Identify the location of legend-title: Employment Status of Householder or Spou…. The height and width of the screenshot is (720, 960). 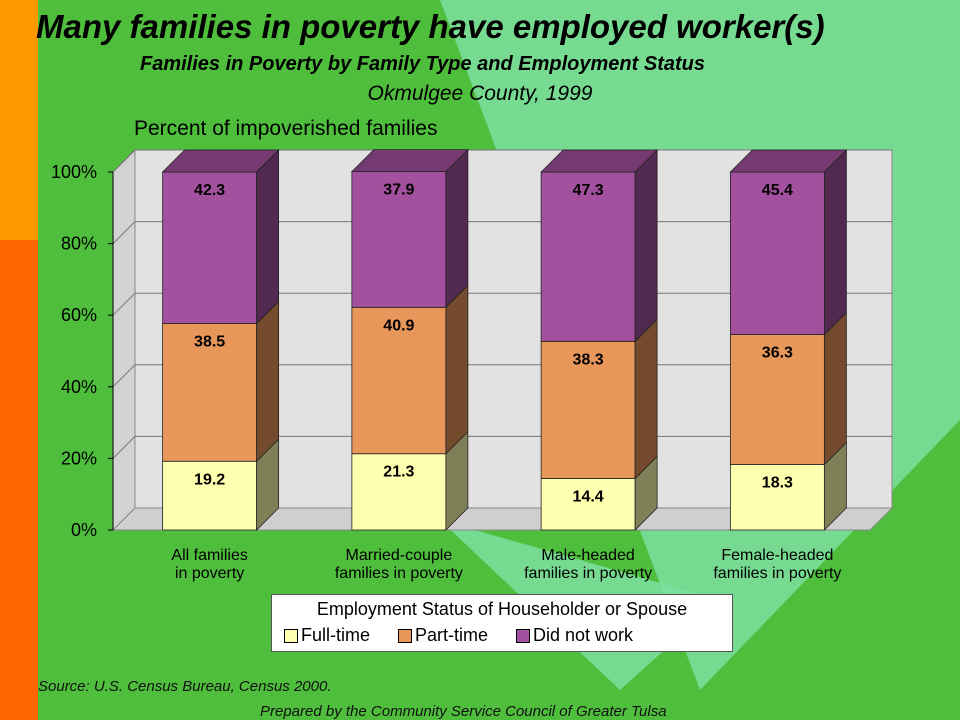
(502, 609).